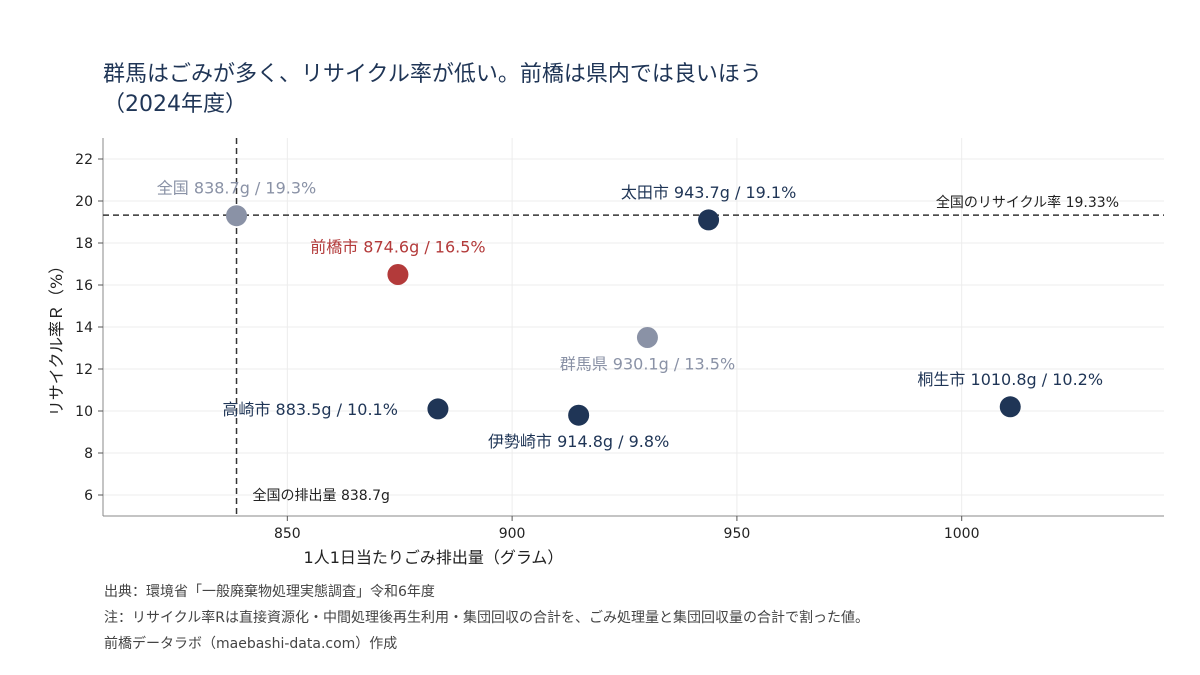 The height and width of the screenshot is (675, 1200). What do you see at coordinates (708, 192) in the screenshot?
I see `data-label-太田市: 太田市 943.7g / 19.1%` at bounding box center [708, 192].